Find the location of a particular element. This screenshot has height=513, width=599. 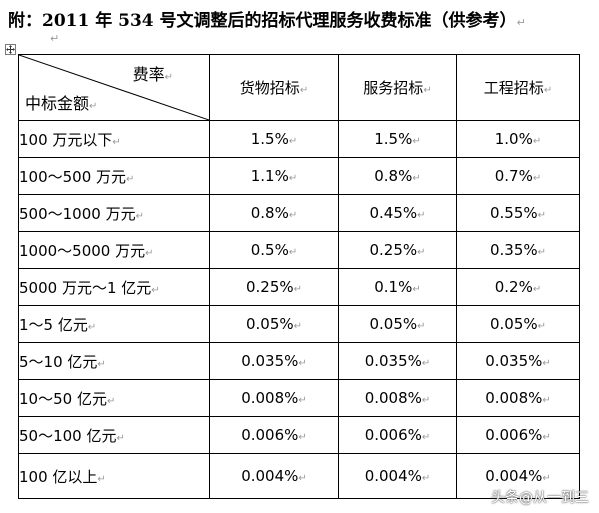

table-header-row: 费率↵ 中标金额↵ 货物招标↵ 服务招标↵ 工程招标↵ is located at coordinates (299, 87).